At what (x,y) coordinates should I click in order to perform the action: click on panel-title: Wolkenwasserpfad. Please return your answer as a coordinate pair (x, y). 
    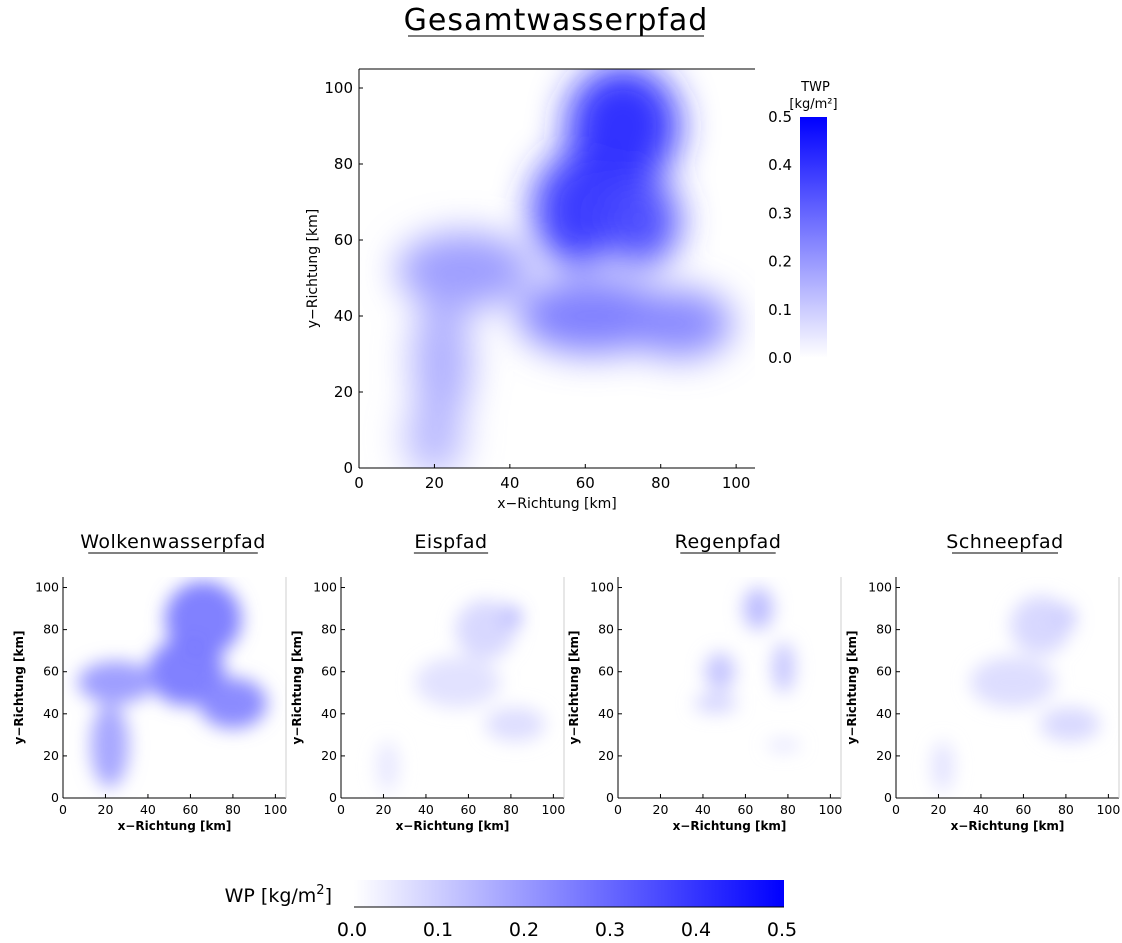
    Looking at the image, I should click on (173, 542).